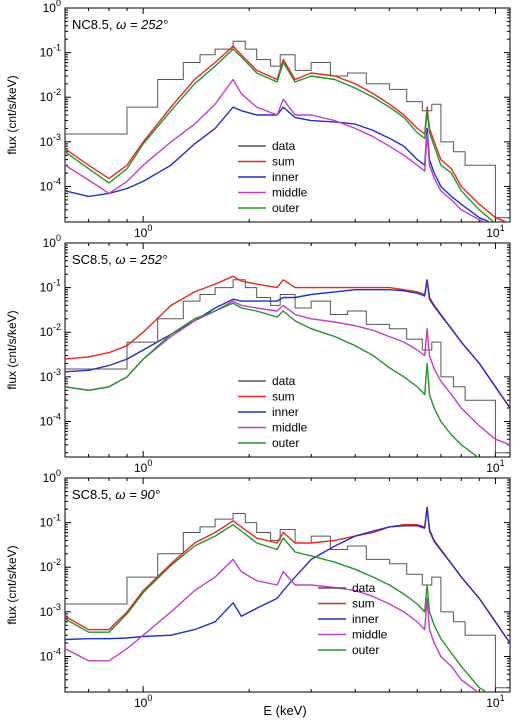 The height and width of the screenshot is (725, 520). I want to click on series-line-inner, so click(278, 164).